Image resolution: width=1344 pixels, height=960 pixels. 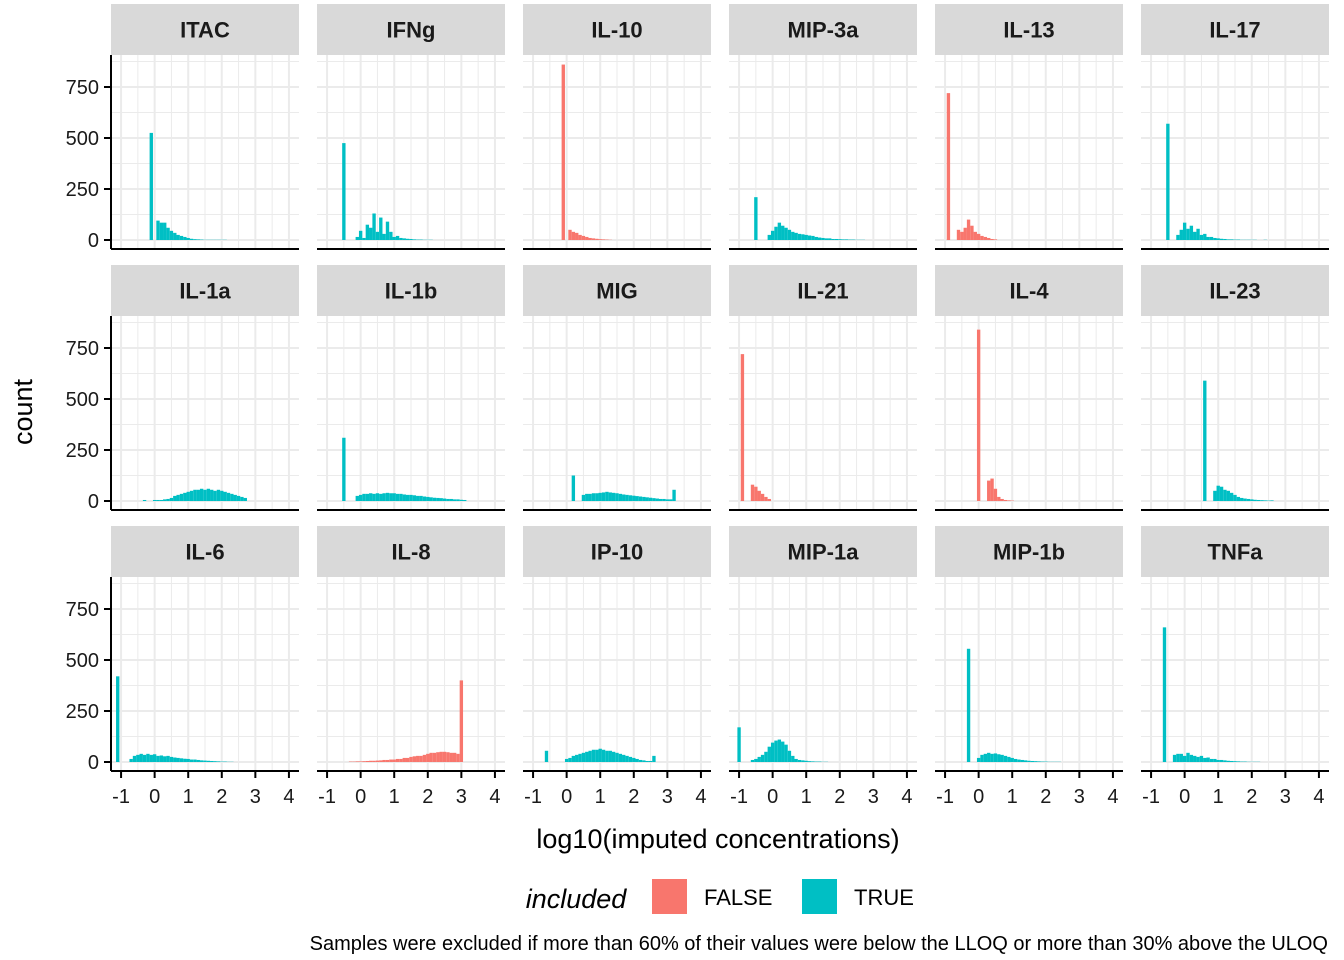 I want to click on panel-mip-3a: MIP-3a, so click(x=823, y=126).